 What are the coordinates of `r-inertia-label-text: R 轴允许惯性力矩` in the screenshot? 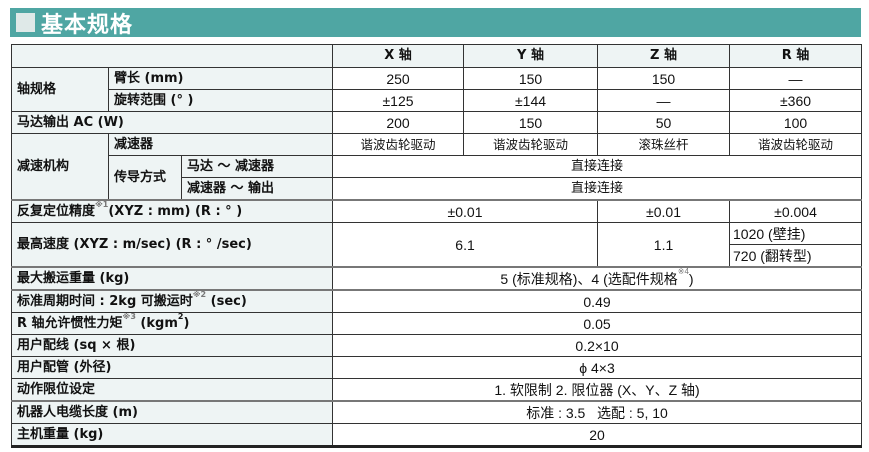 It's located at (70, 323).